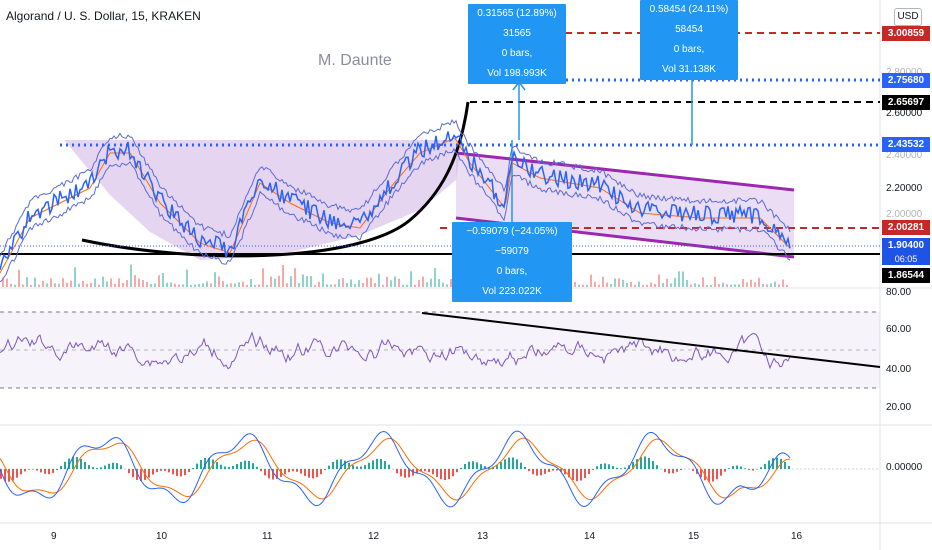  What do you see at coordinates (906, 275) in the screenshot?
I see `price-tag-support: 1.86544` at bounding box center [906, 275].